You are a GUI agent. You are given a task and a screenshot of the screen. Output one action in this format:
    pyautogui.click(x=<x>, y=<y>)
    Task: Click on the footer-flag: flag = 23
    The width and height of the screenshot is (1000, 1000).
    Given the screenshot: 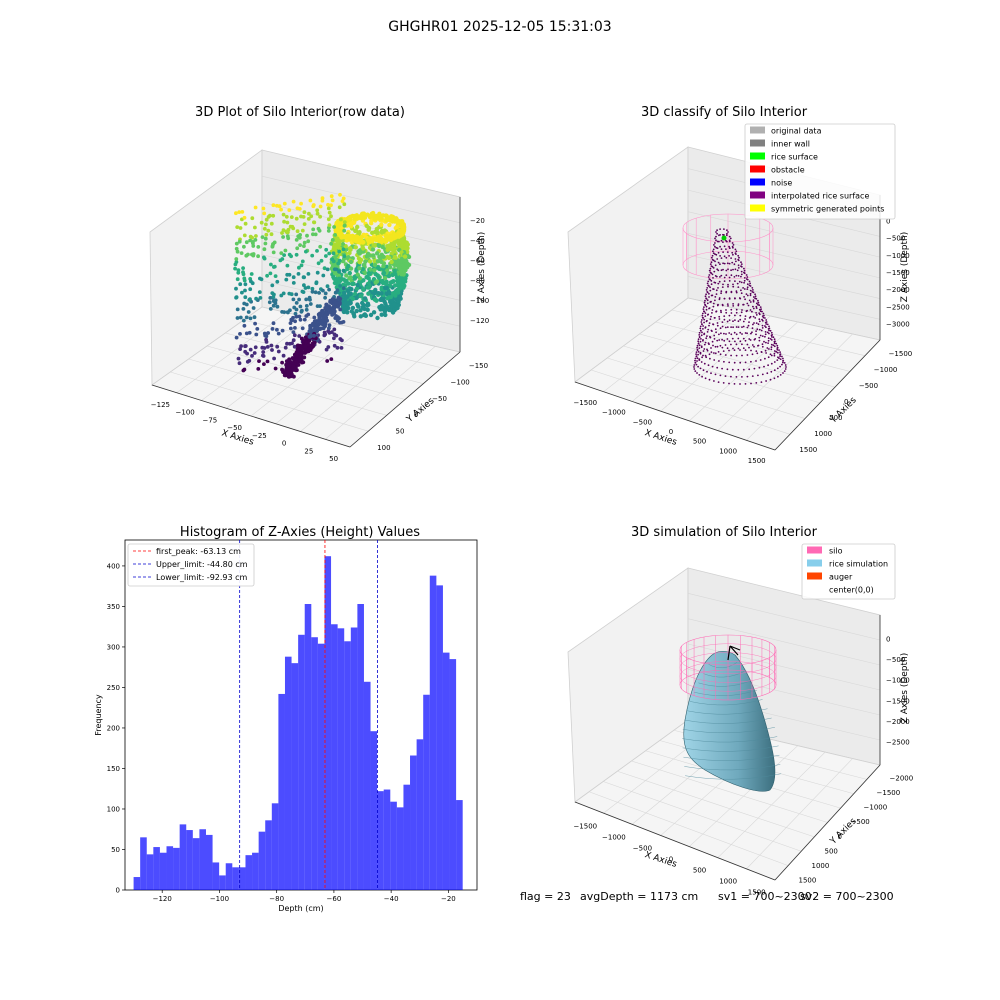 What is the action you would take?
    pyautogui.click(x=545, y=896)
    